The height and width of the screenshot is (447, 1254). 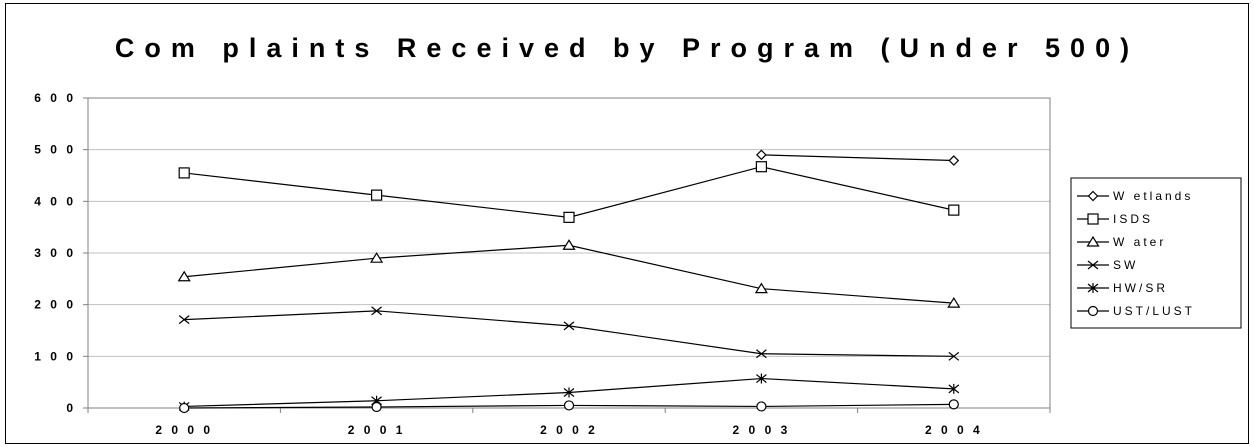 I want to click on series-w-ater, so click(x=569, y=273).